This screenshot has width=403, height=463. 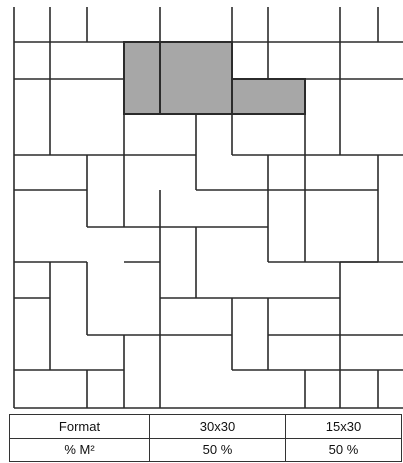 What do you see at coordinates (343, 426) in the screenshot?
I see `format-15x30-cell: 15x30` at bounding box center [343, 426].